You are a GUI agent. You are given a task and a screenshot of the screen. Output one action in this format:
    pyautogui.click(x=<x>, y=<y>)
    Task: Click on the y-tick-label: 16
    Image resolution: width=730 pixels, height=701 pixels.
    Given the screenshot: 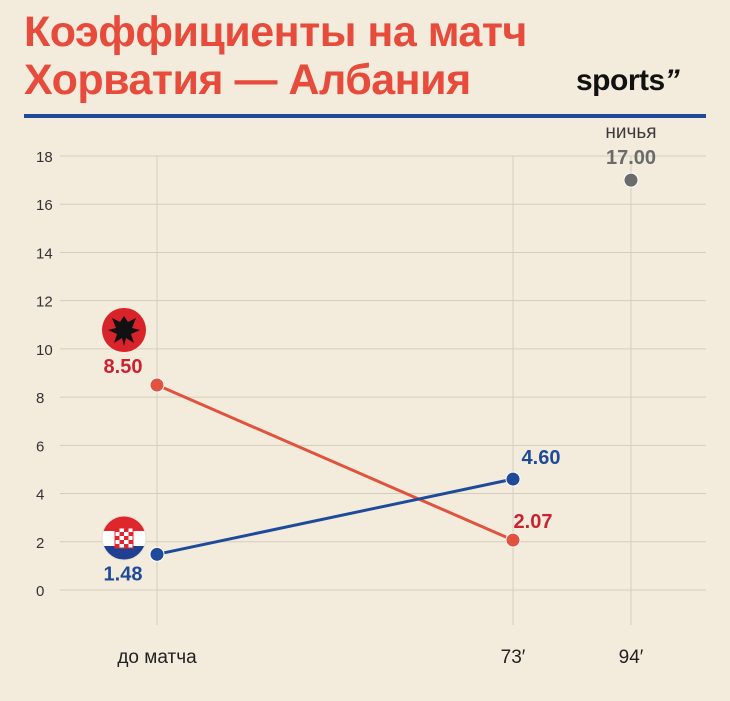 What is the action you would take?
    pyautogui.click(x=44, y=205)
    